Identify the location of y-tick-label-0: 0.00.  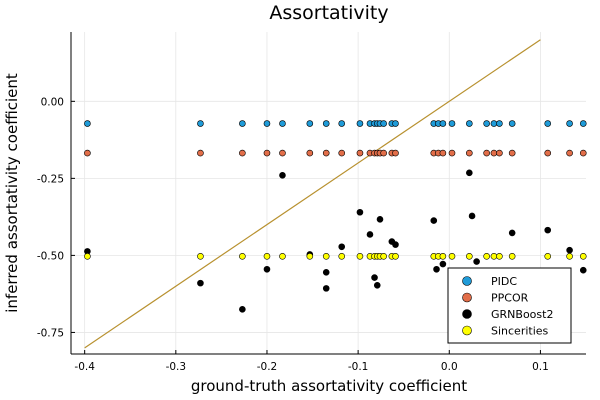
(52, 102).